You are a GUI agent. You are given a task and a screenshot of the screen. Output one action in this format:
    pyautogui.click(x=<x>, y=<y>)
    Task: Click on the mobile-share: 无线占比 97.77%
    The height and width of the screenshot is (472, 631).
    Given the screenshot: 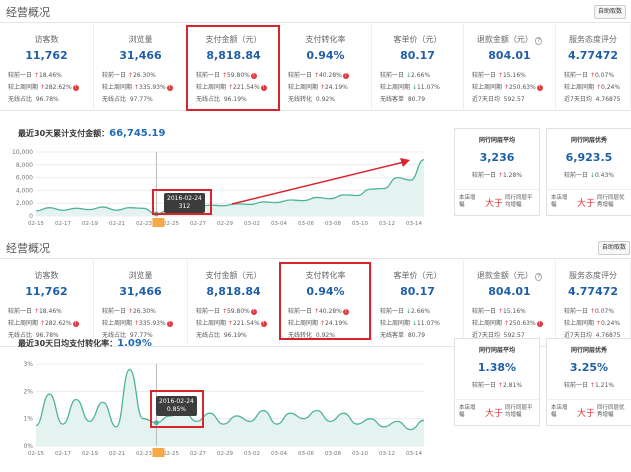 What is the action you would take?
    pyautogui.click(x=127, y=99)
    